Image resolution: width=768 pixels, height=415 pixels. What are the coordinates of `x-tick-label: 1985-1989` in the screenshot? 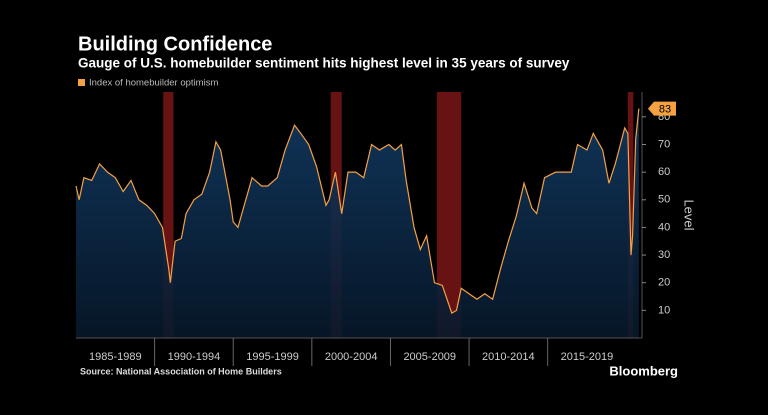 It's located at (115, 357).